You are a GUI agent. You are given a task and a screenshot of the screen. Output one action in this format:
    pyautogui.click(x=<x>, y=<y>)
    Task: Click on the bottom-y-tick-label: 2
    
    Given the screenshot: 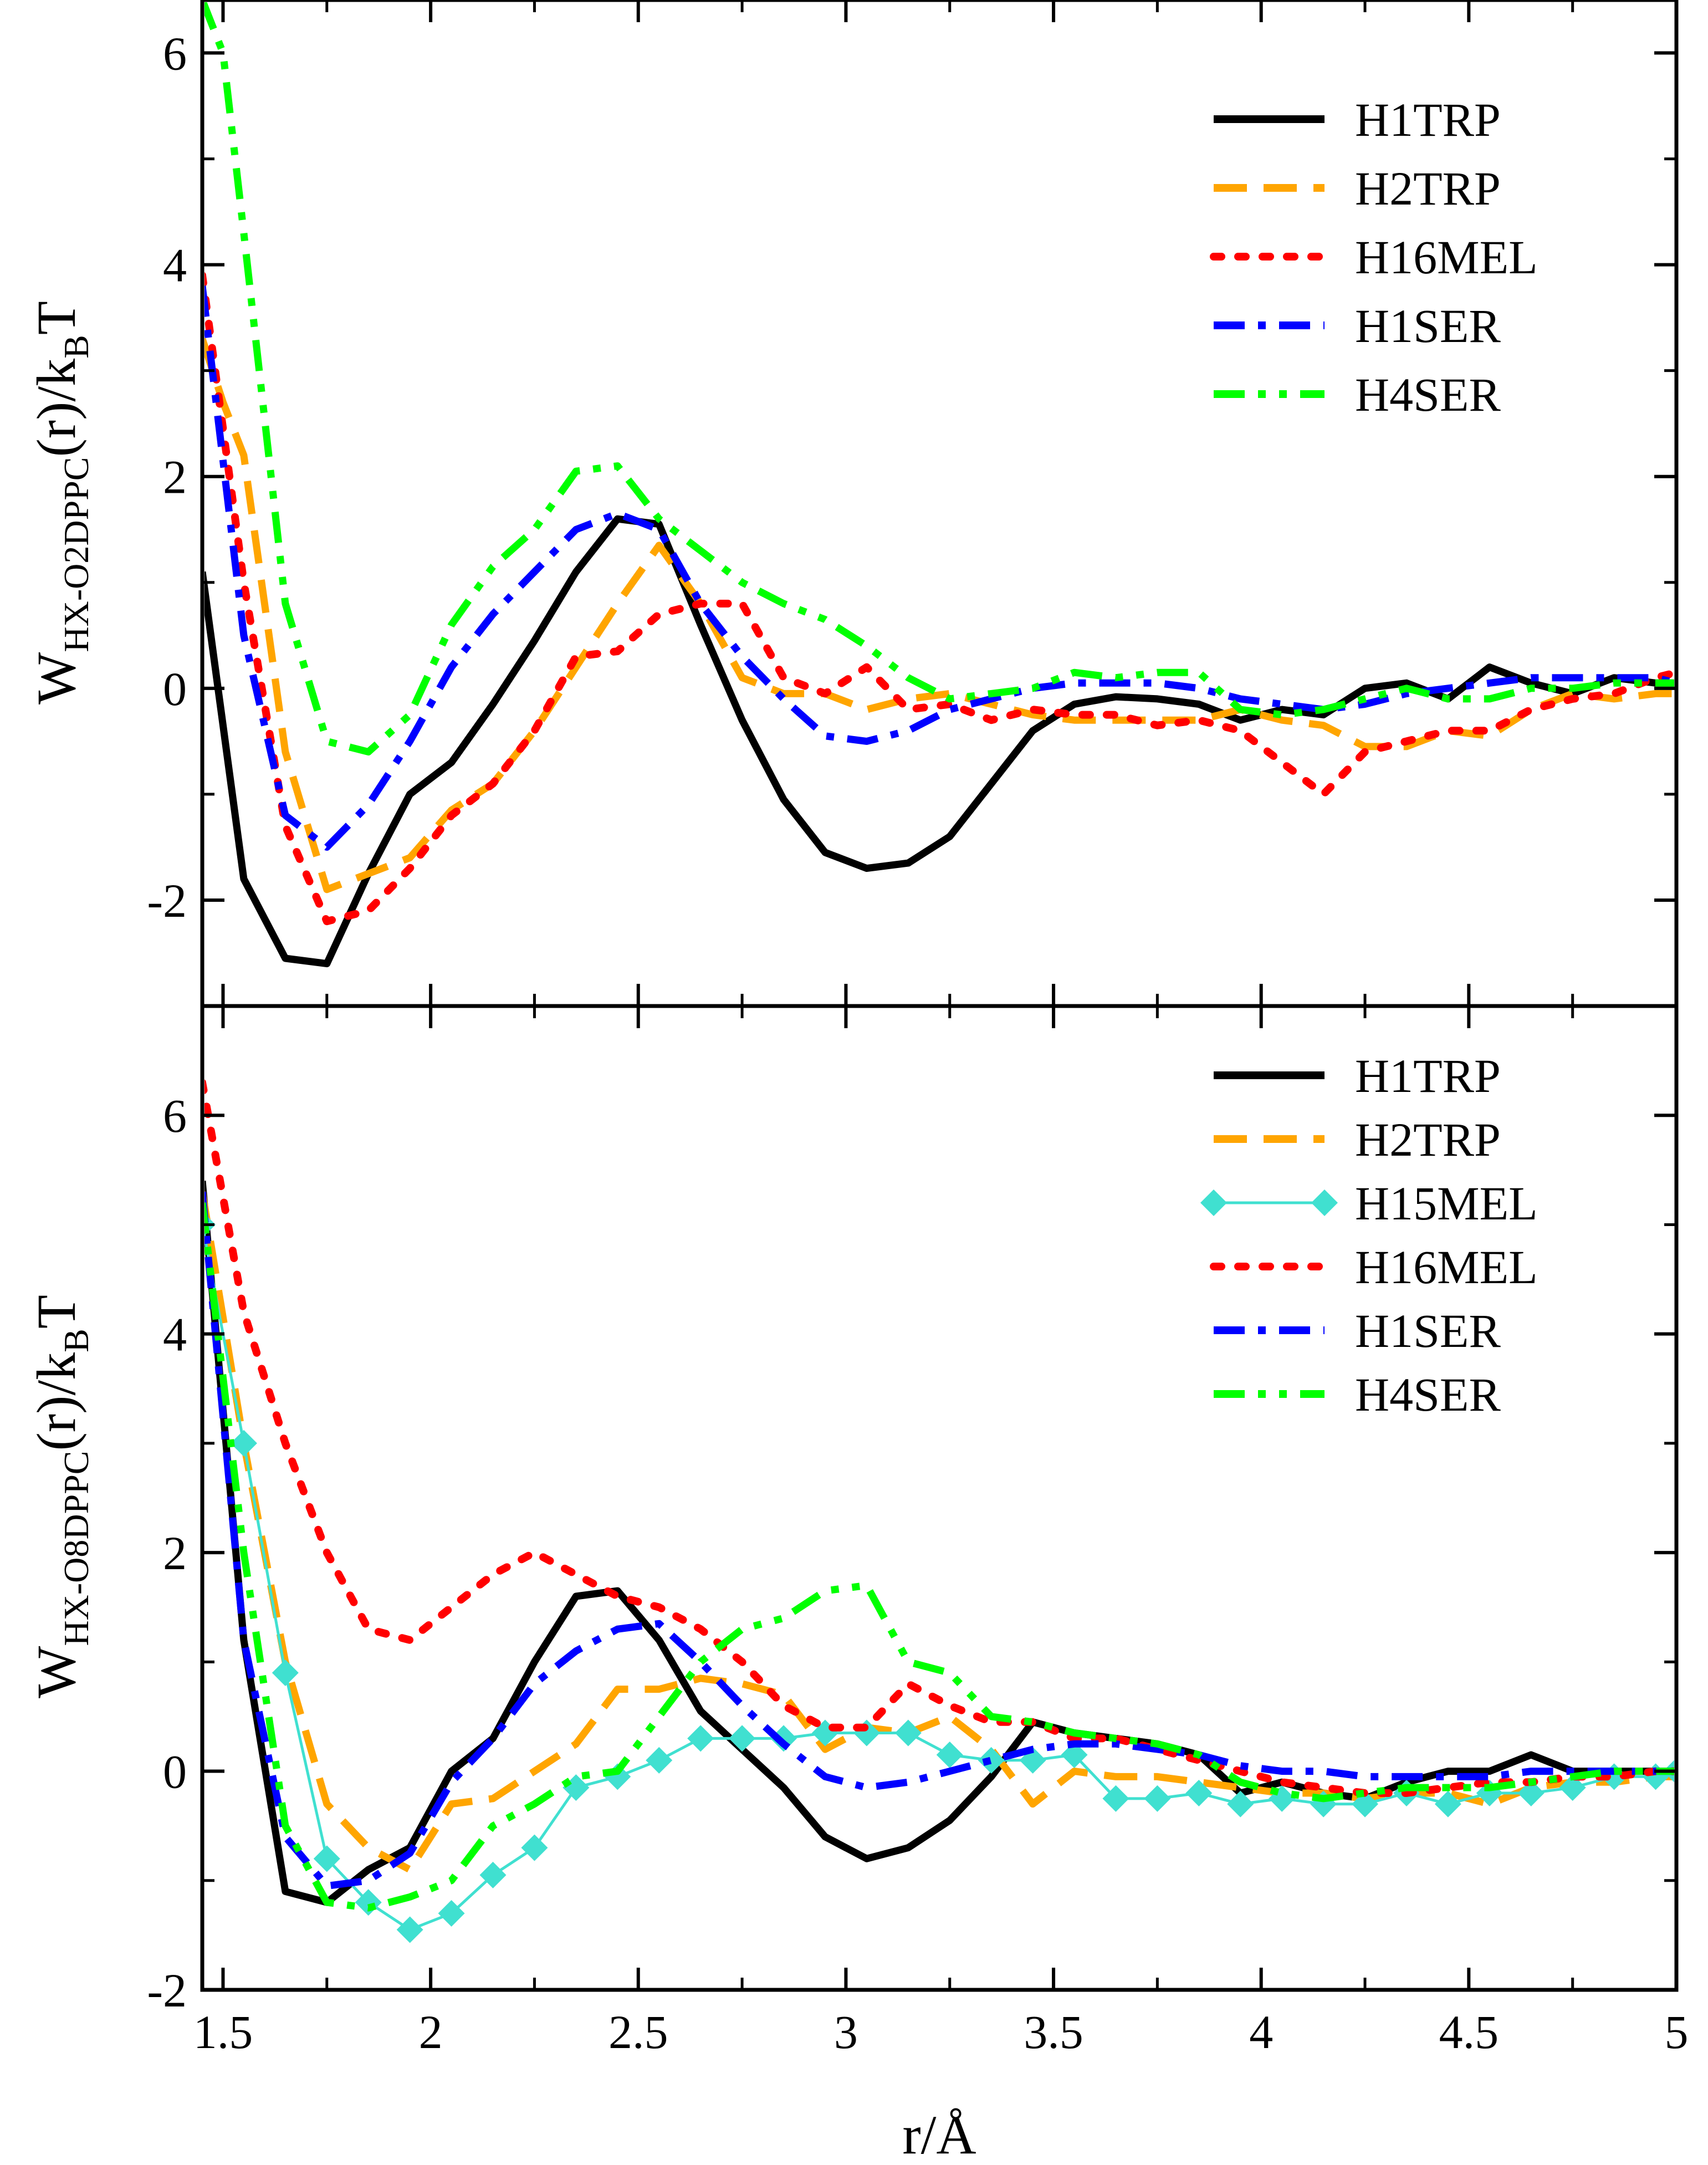 What is the action you would take?
    pyautogui.click(x=175, y=1553)
    